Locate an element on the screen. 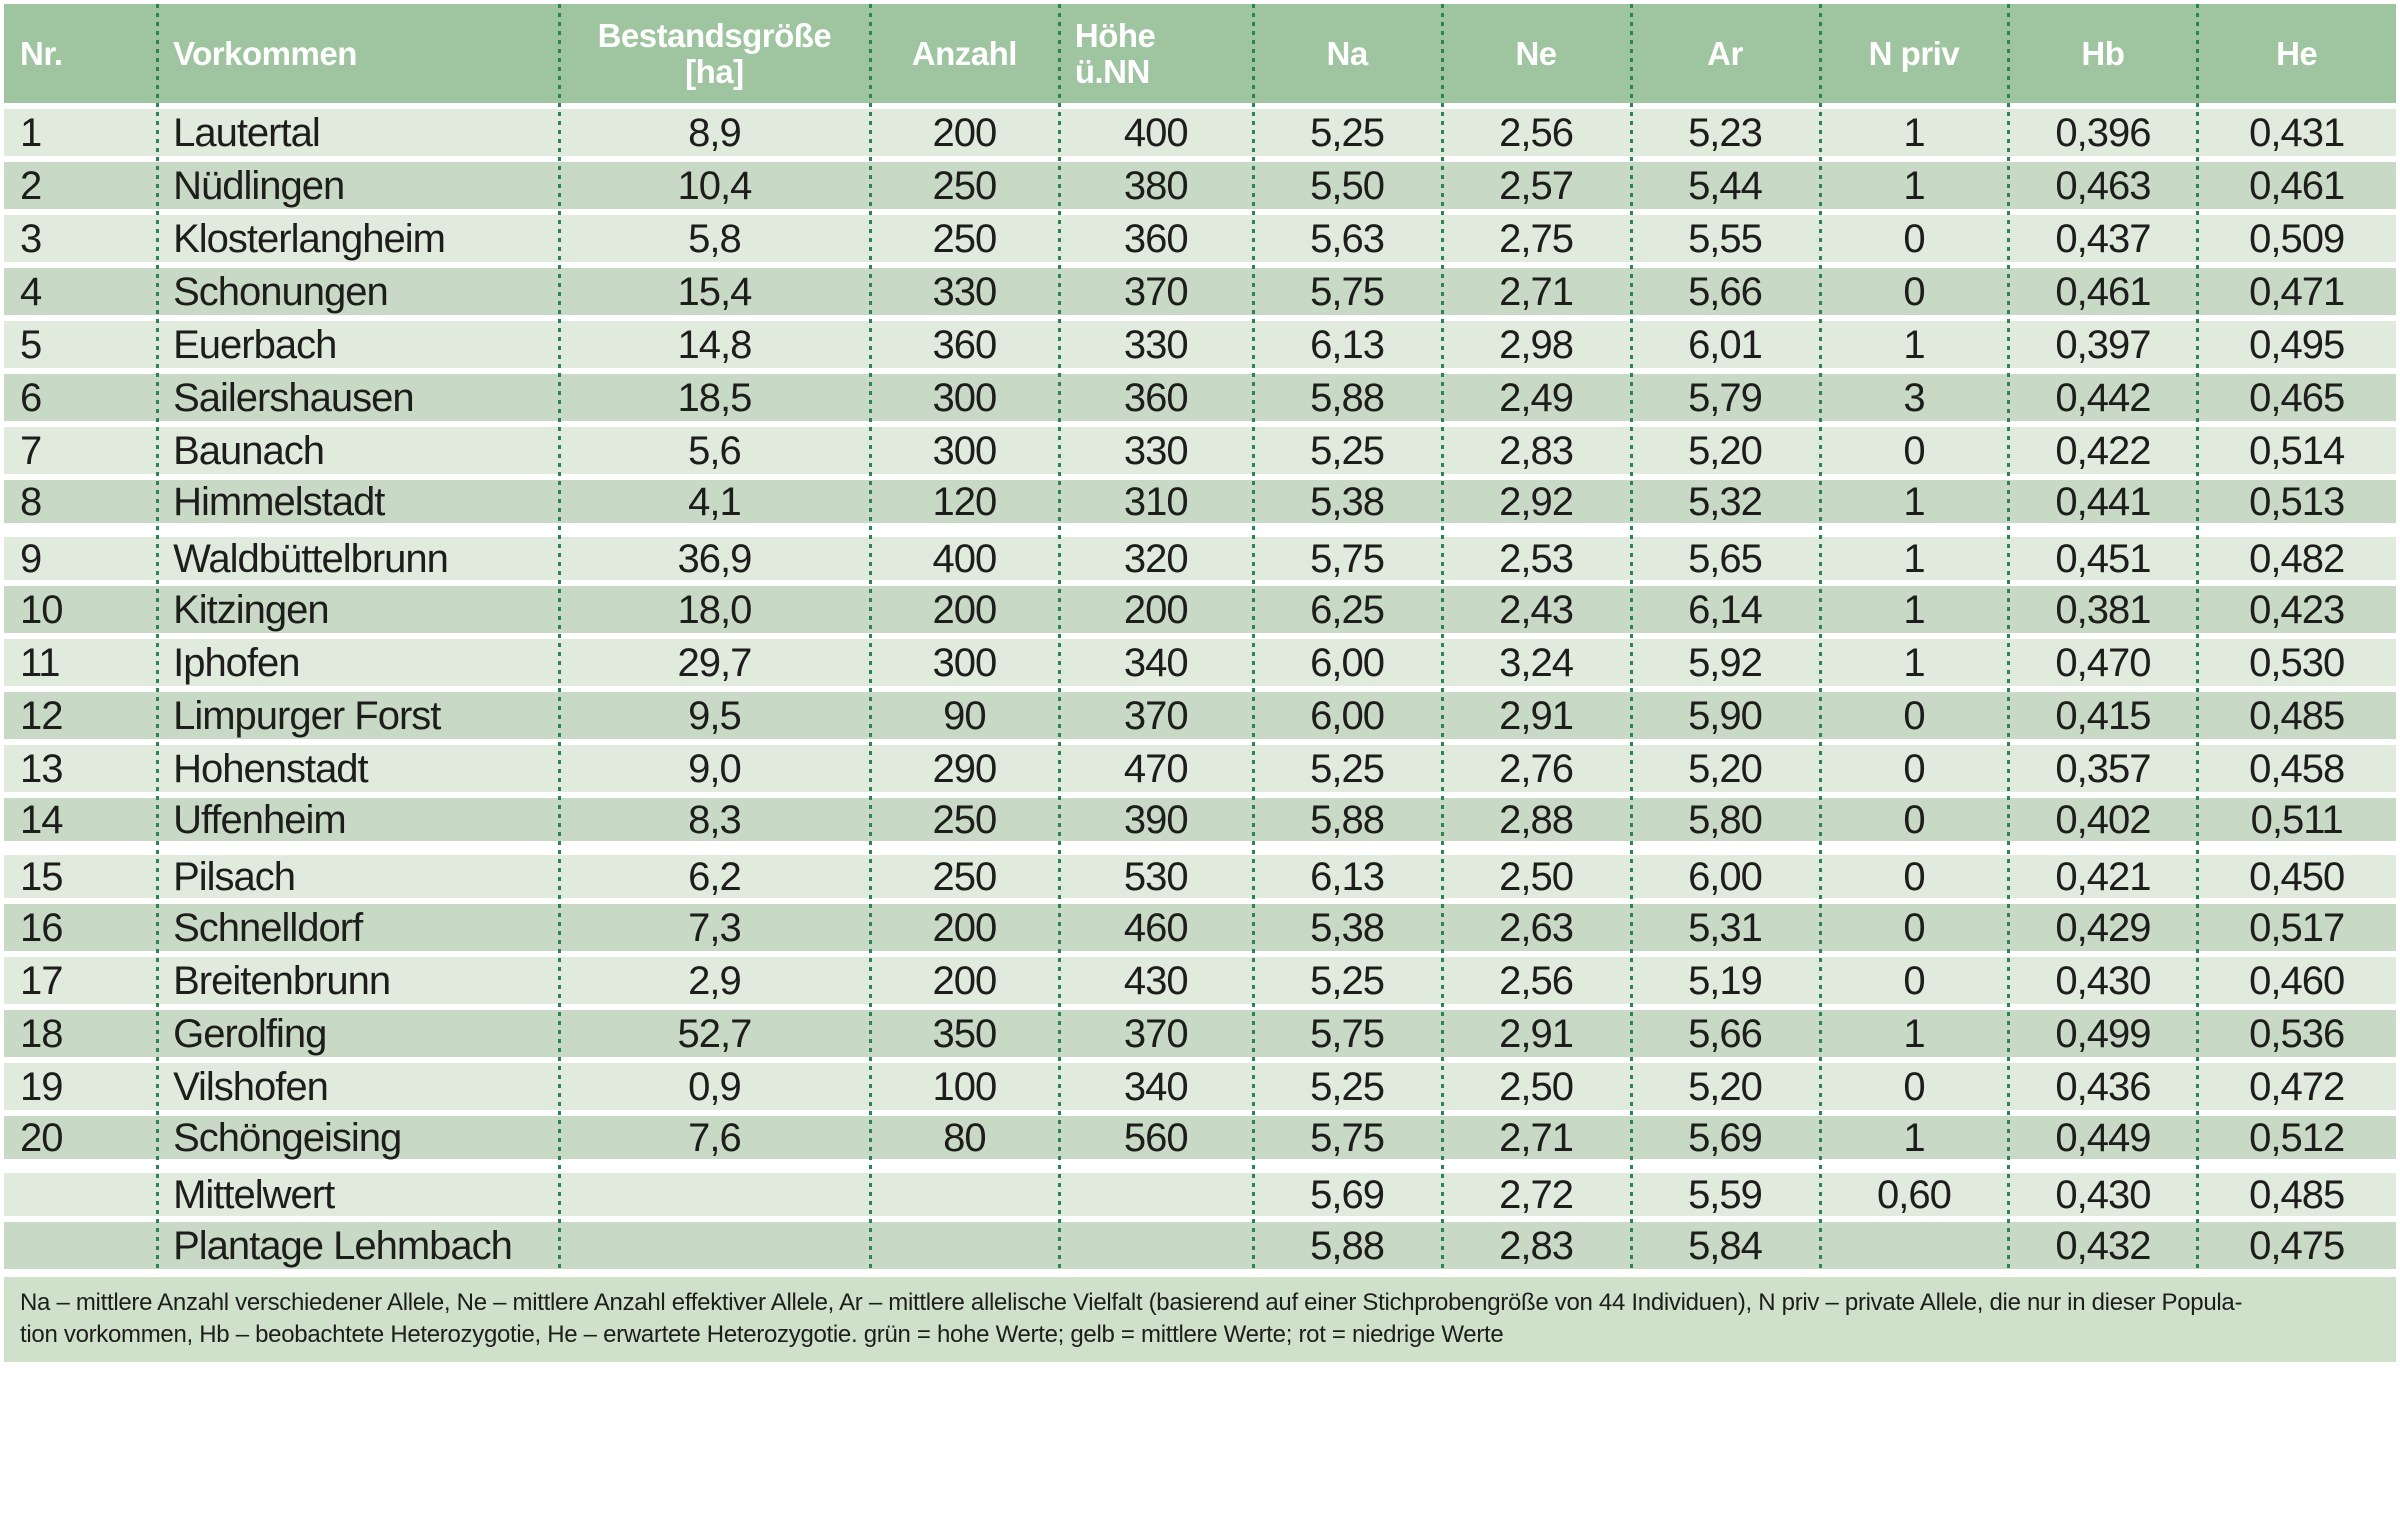 This screenshot has width=2400, height=1520. col-header-na: Na is located at coordinates (1347, 56).